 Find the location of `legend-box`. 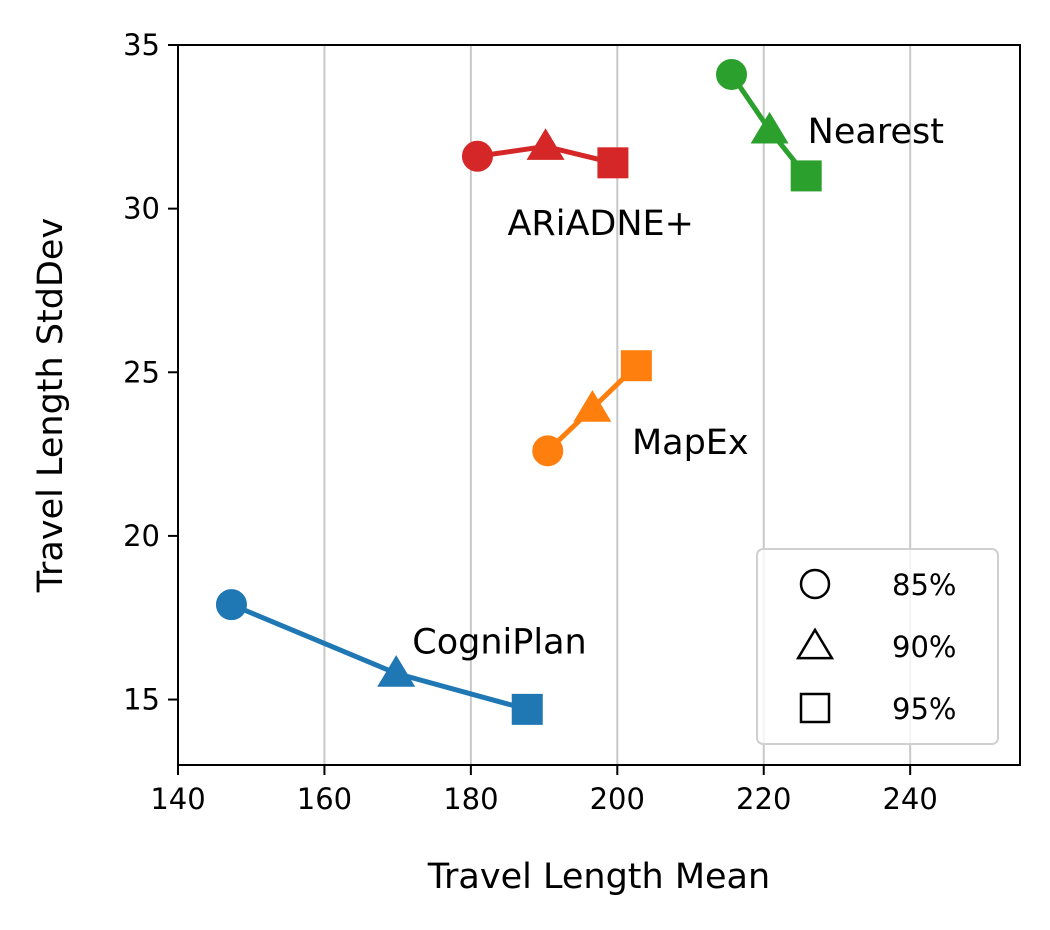

legend-box is located at coordinates (877, 646).